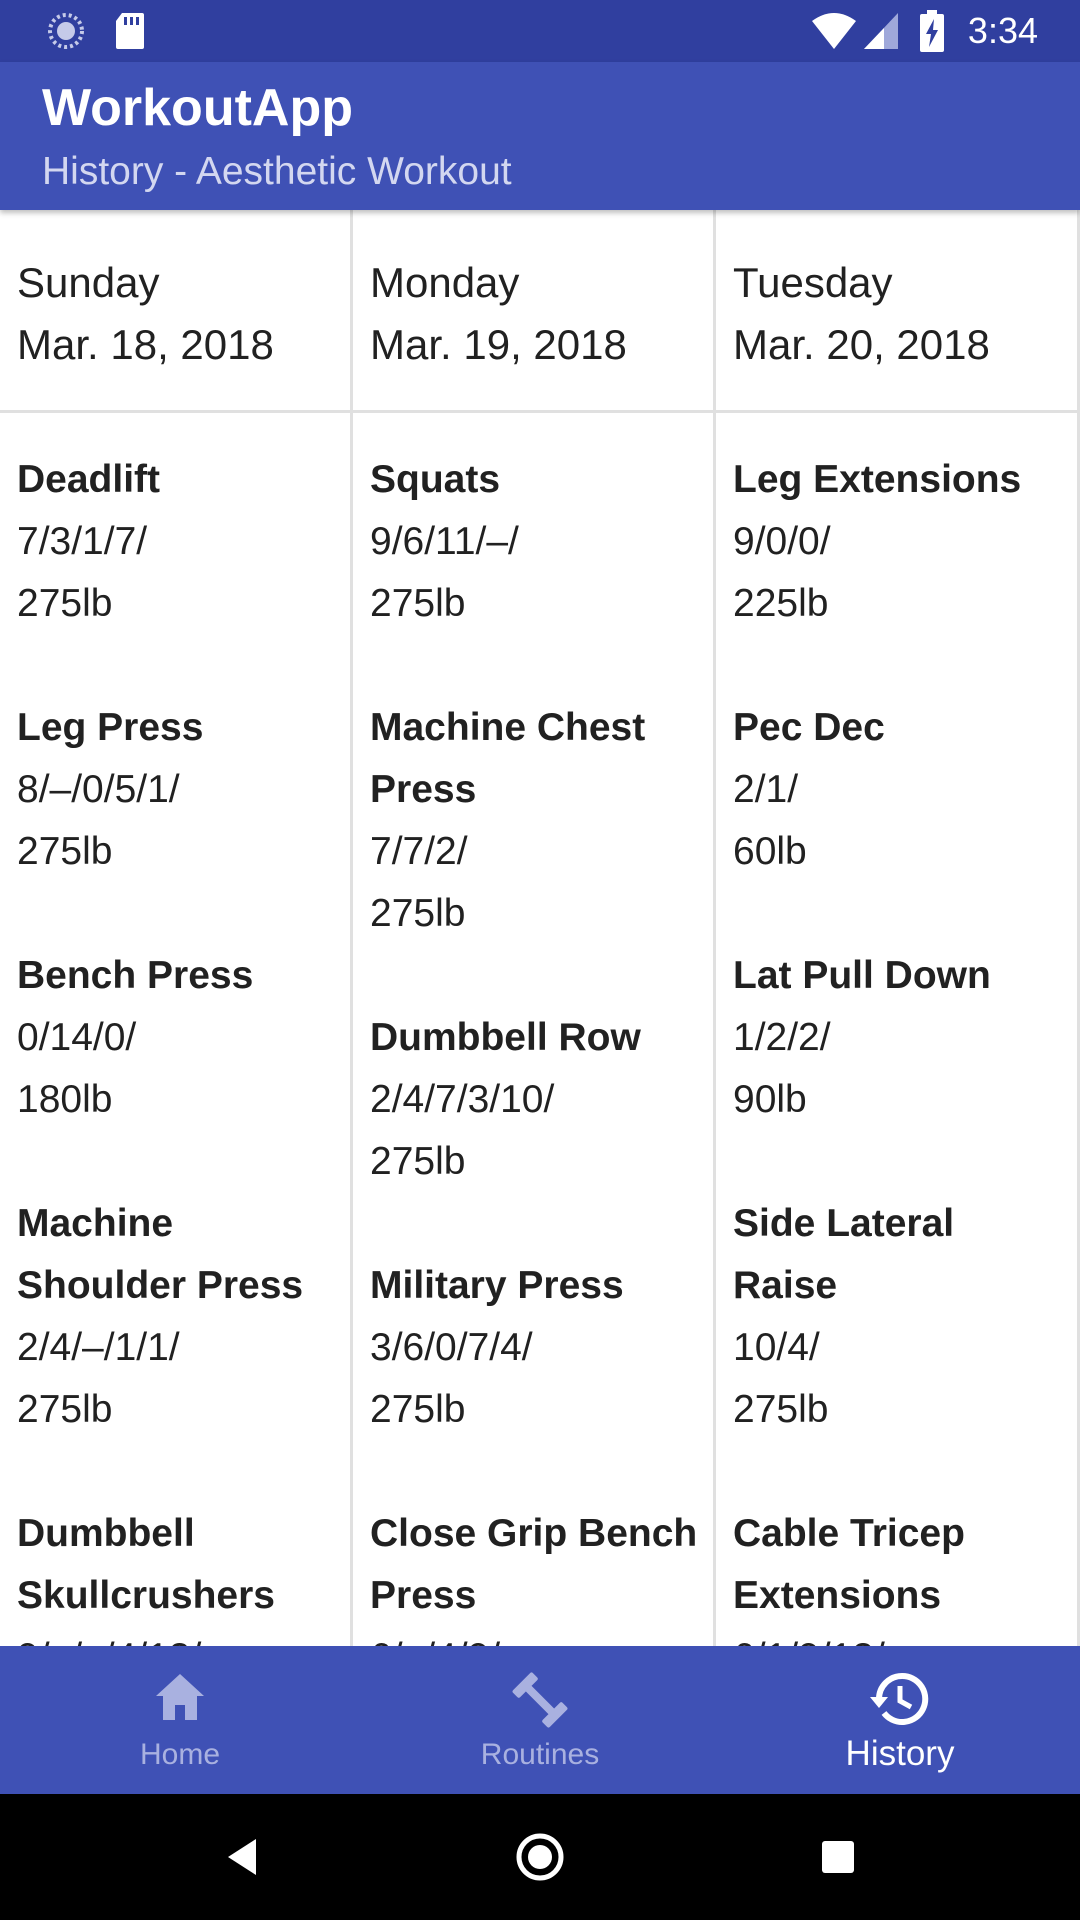  Describe the element at coordinates (77, 1037) in the screenshot. I see `exercise-reps: 0/14/0/` at that location.